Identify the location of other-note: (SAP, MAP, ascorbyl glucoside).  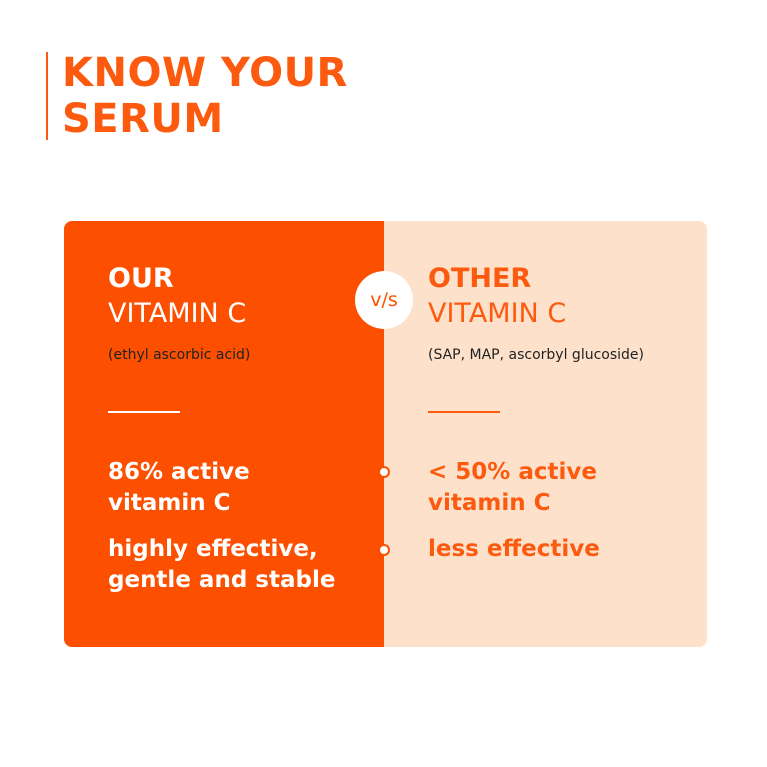
(536, 355).